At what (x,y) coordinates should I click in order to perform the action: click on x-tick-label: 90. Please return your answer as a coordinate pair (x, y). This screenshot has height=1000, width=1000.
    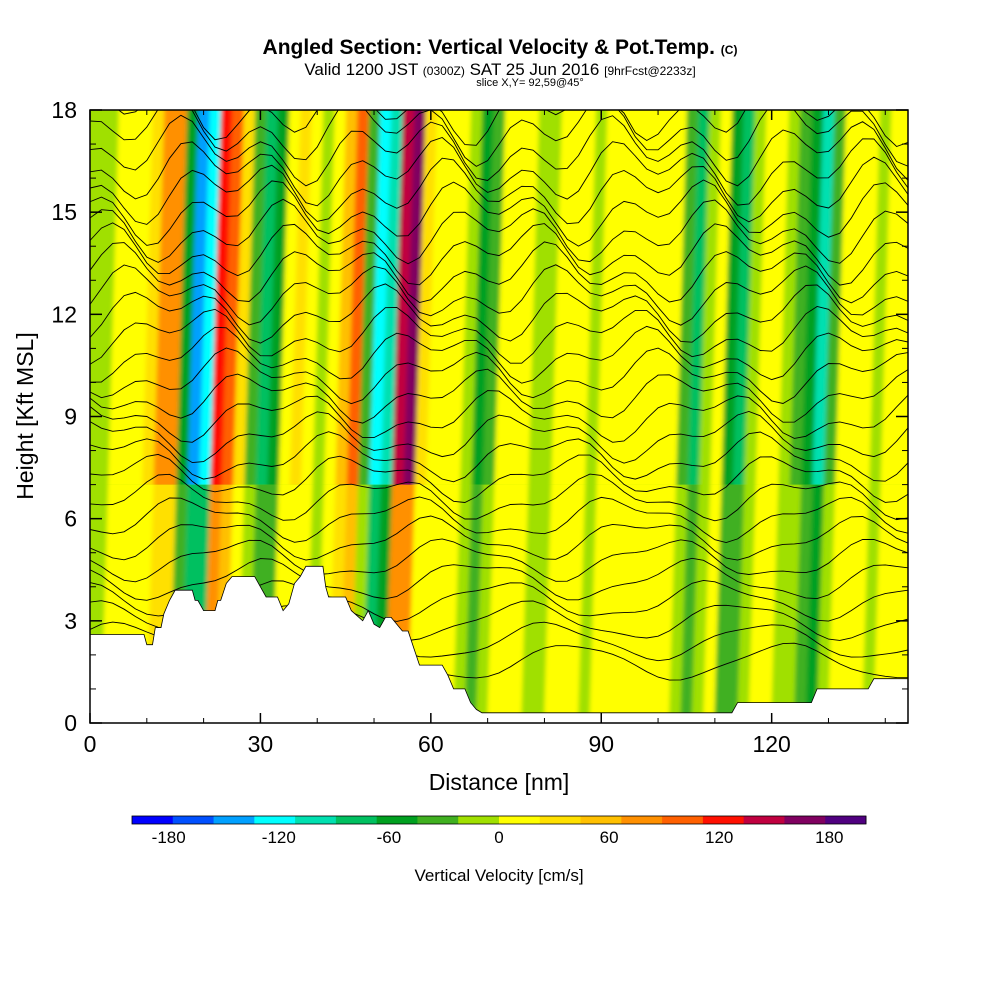
    Looking at the image, I should click on (601, 744).